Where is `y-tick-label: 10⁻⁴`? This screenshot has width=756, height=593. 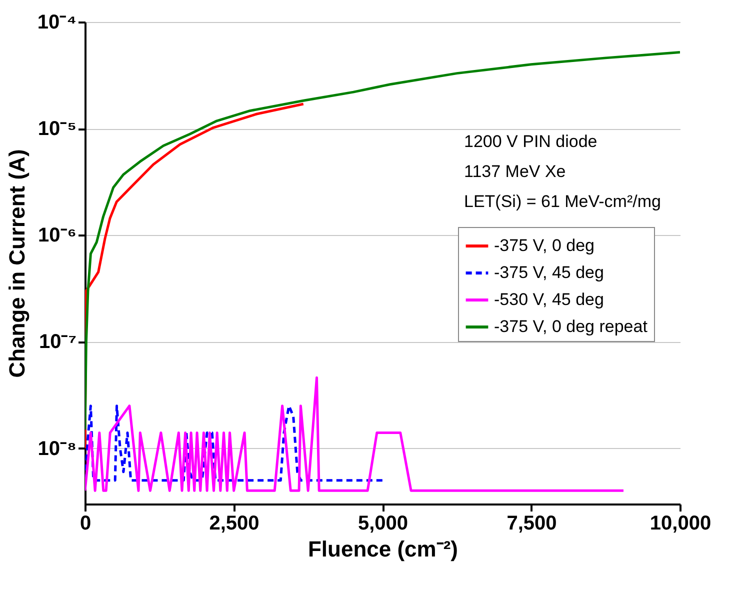
y-tick-label: 10⁻⁴ is located at coordinates (56, 23).